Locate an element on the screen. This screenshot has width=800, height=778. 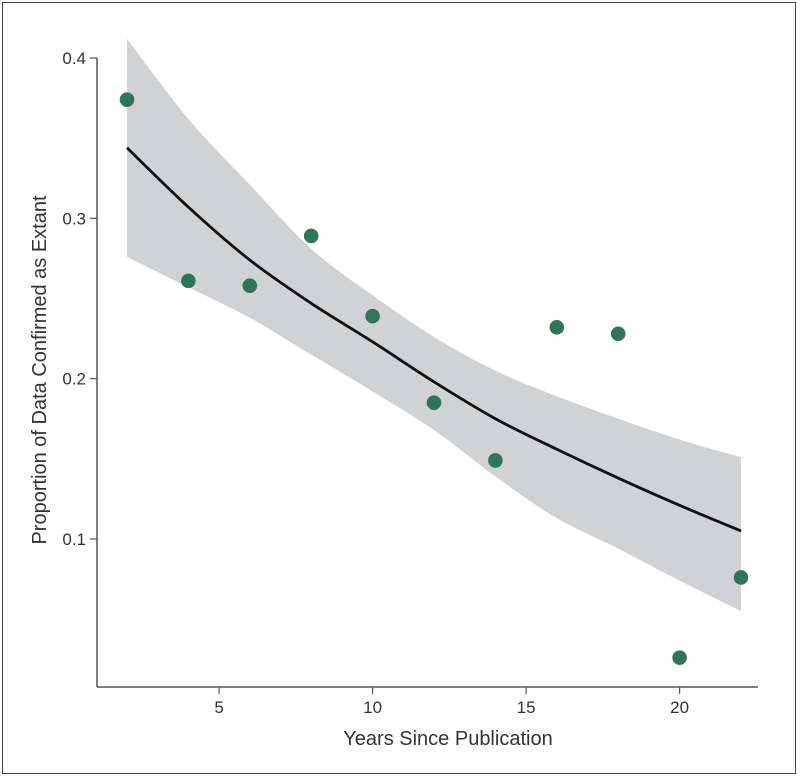
x-tick-label: 5 is located at coordinates (218, 707).